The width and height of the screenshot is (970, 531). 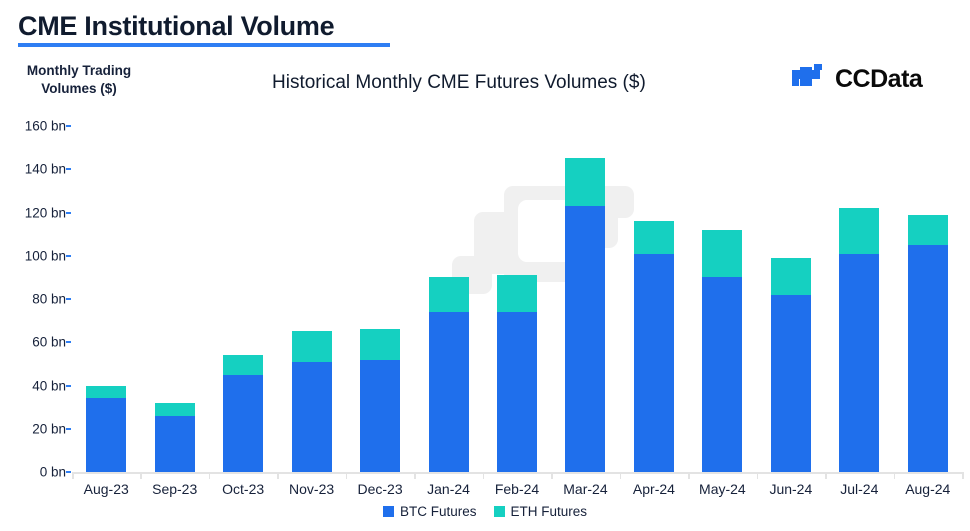 I want to click on page-header: CME Institutional Volume, so click(x=204, y=28).